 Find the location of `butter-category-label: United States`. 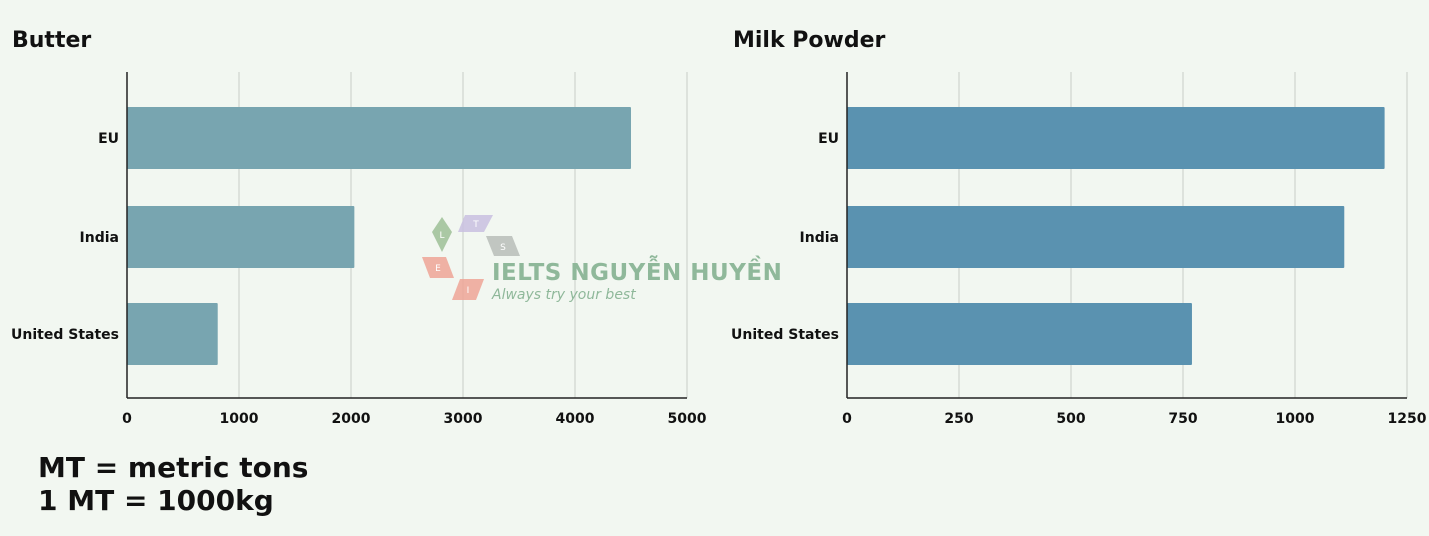

butter-category-label: United States is located at coordinates (65, 335).